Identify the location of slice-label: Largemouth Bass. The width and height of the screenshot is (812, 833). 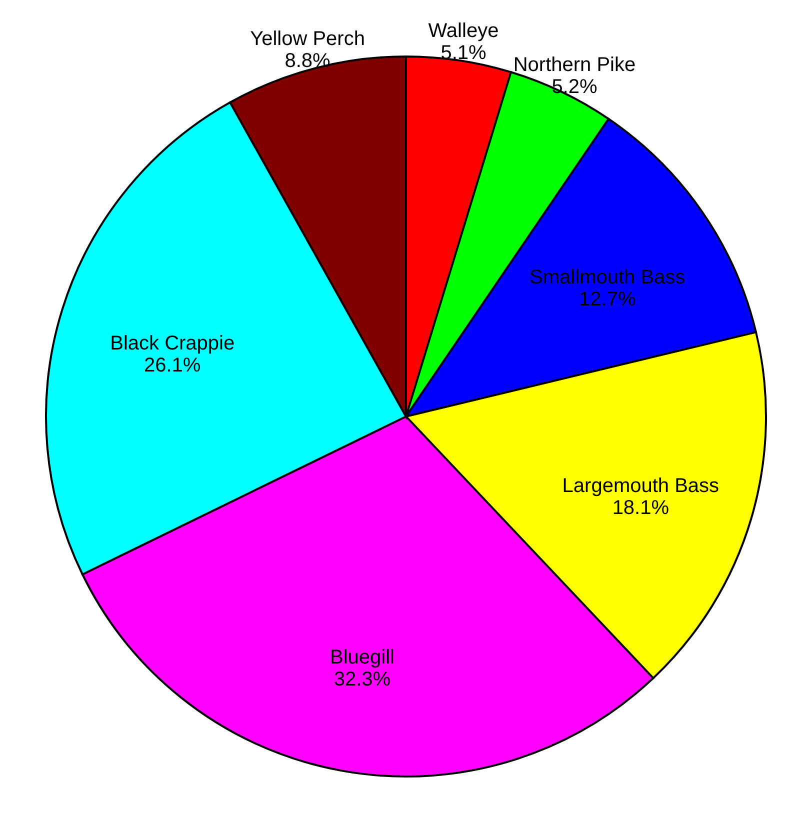
(641, 486).